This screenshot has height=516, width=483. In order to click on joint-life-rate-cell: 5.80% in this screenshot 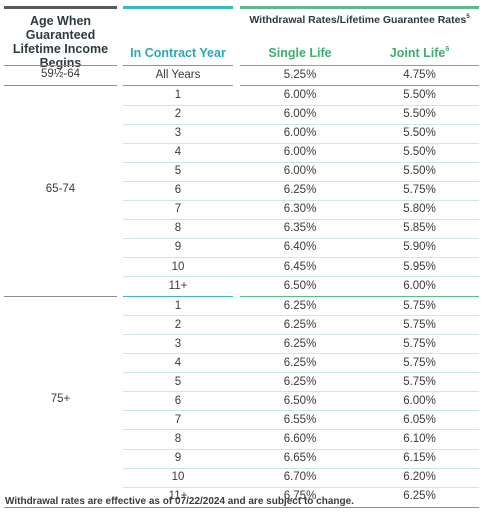, I will do `click(419, 209)`.